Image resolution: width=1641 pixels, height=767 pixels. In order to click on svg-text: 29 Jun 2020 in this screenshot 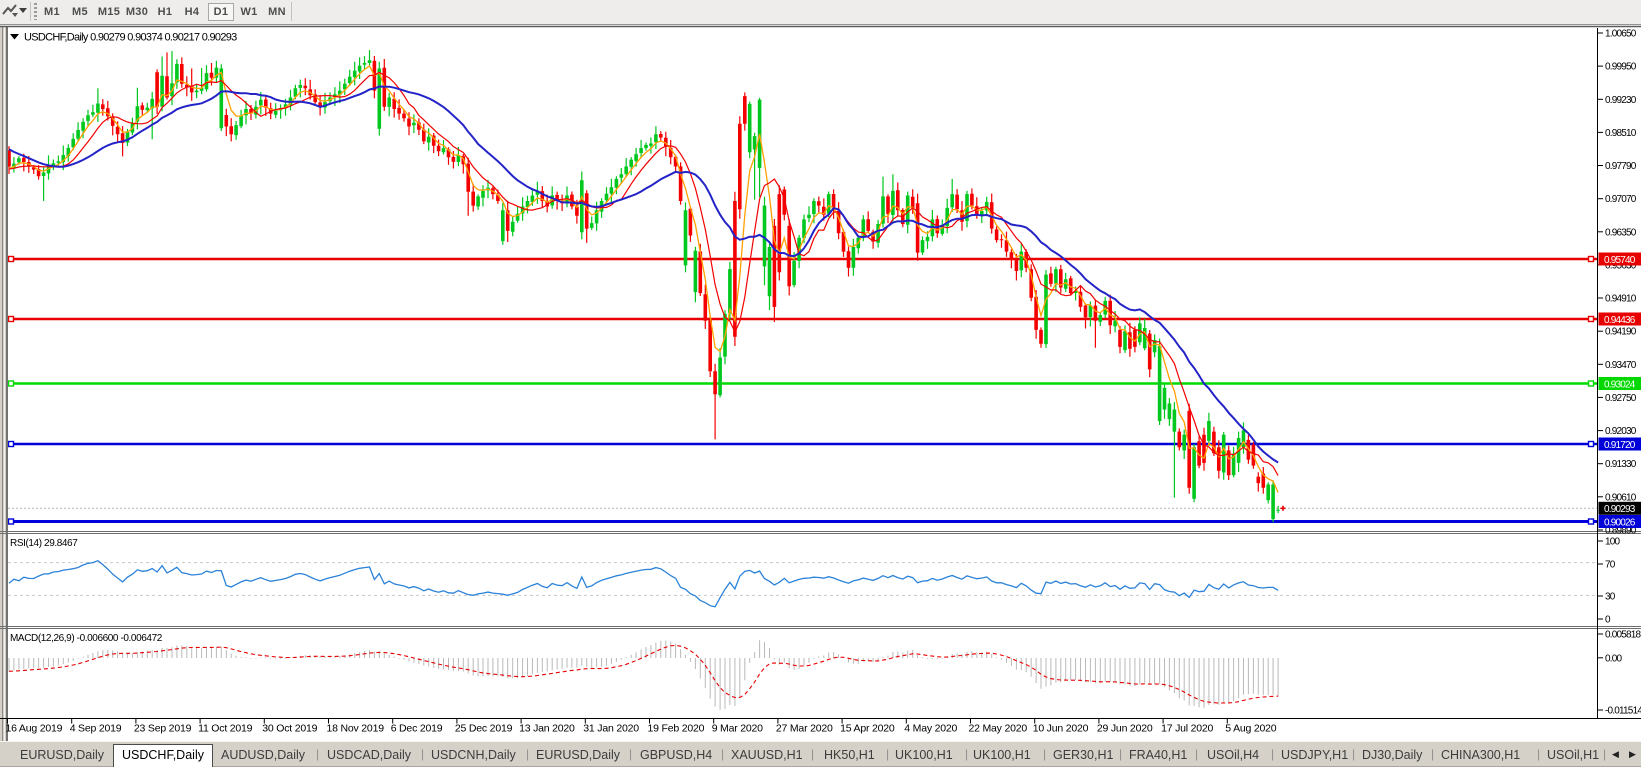, I will do `click(1125, 729)`.